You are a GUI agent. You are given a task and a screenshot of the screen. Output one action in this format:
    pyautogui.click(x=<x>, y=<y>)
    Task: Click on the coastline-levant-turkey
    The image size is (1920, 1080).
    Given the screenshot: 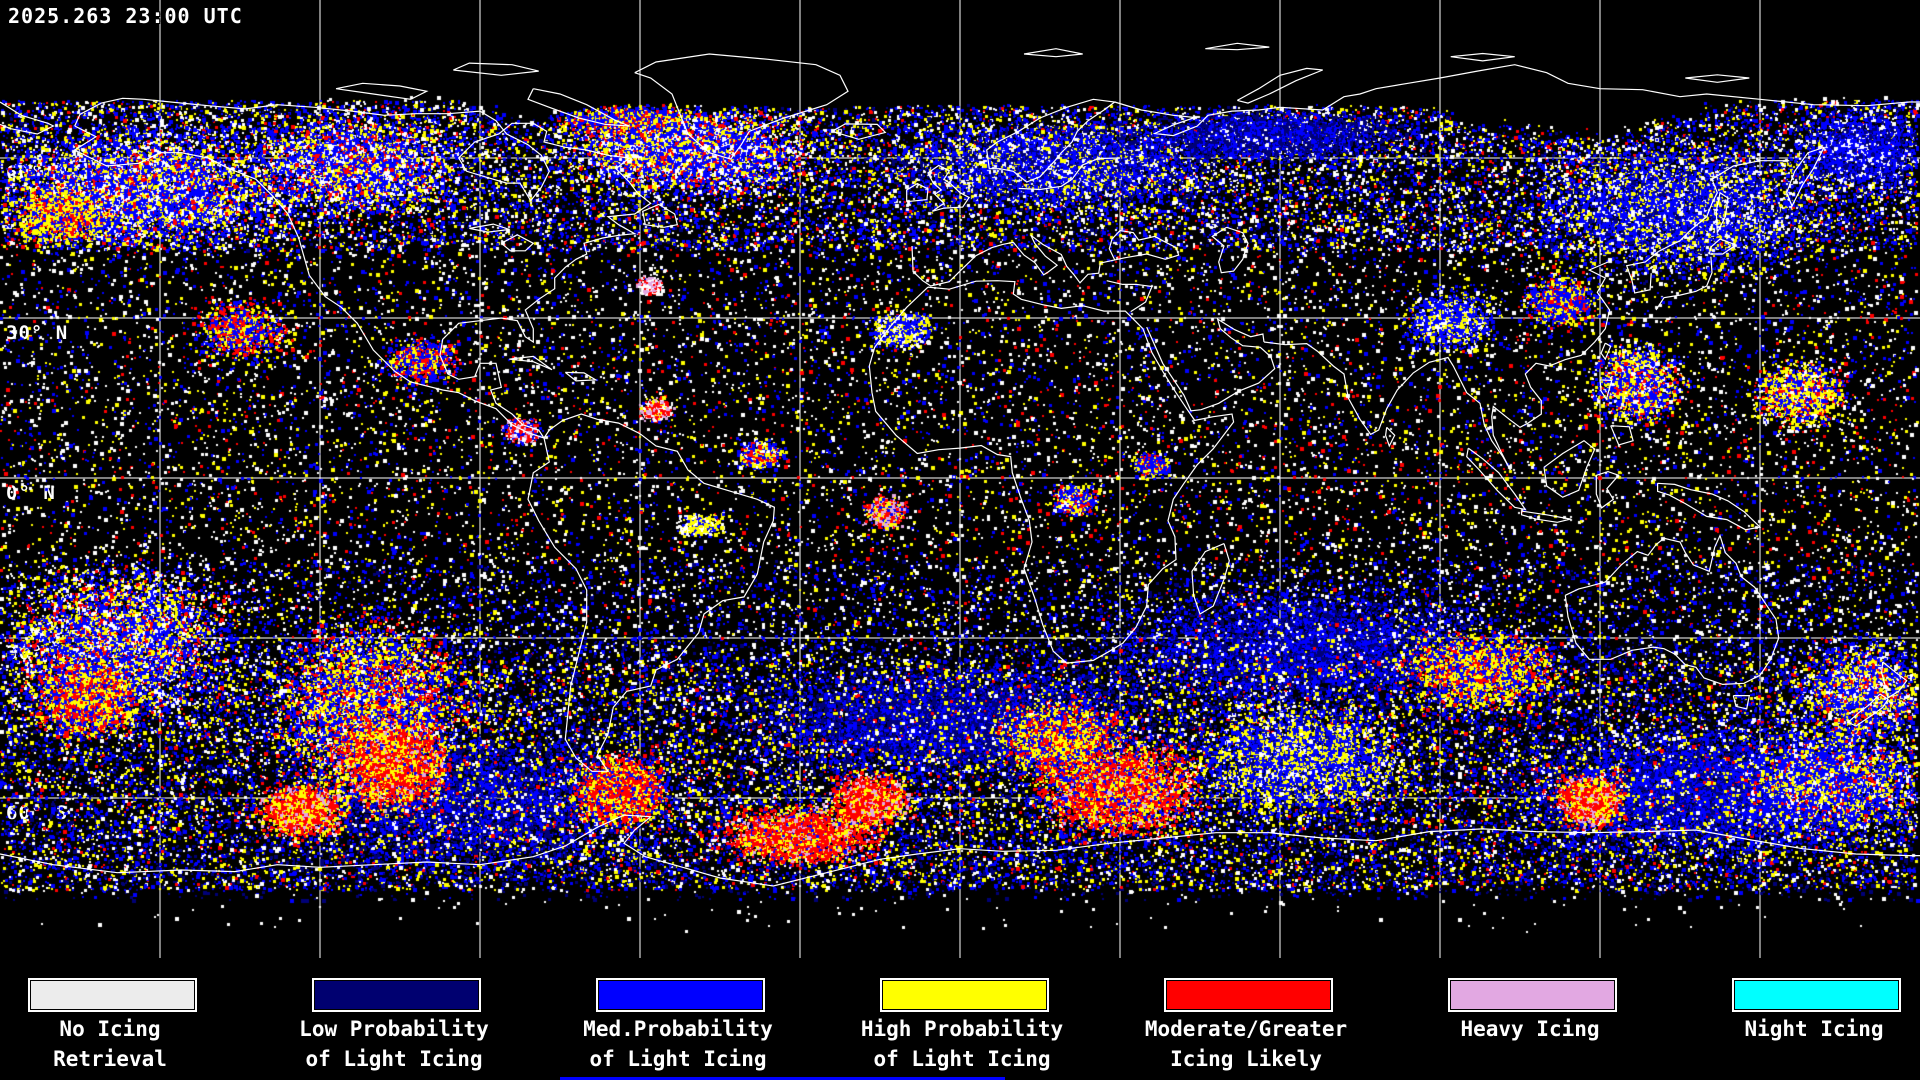 What is the action you would take?
    pyautogui.click(x=1129, y=296)
    